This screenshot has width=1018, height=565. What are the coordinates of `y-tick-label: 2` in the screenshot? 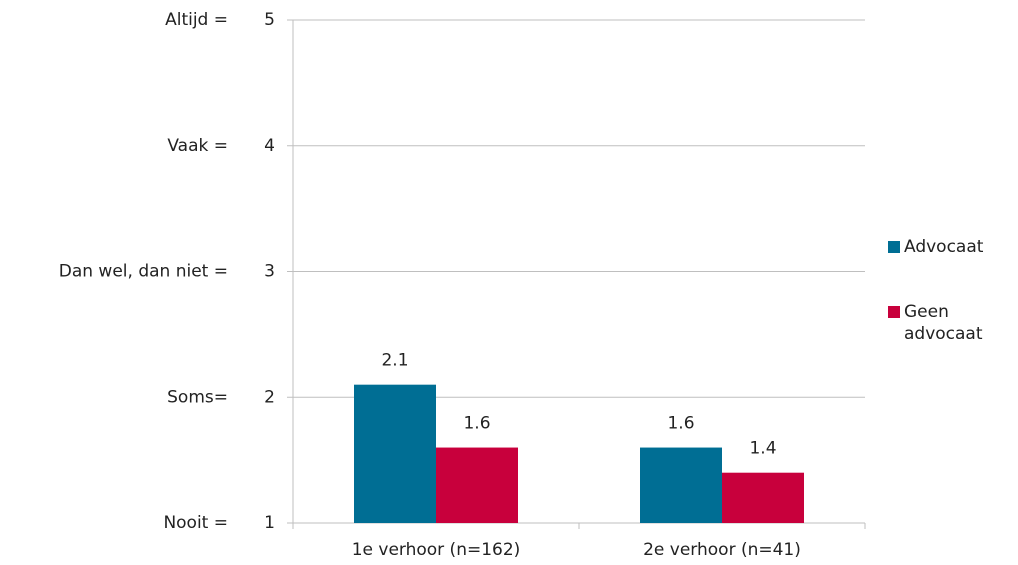 It's located at (269, 397).